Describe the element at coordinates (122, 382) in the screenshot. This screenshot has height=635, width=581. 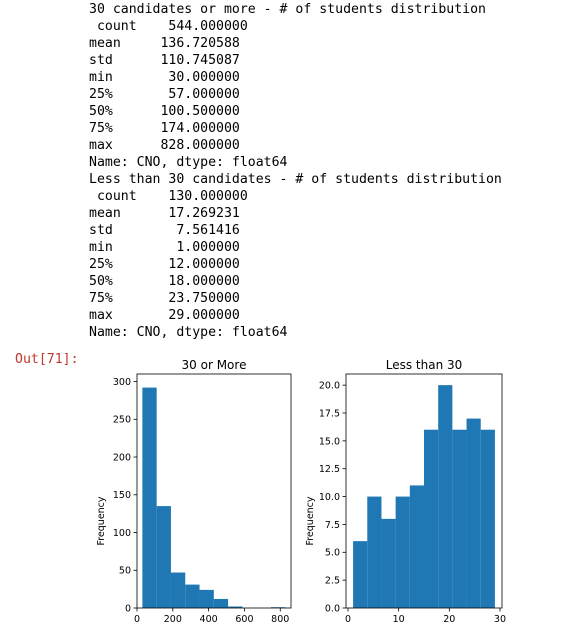
I see `y-tick-label: 300` at that location.